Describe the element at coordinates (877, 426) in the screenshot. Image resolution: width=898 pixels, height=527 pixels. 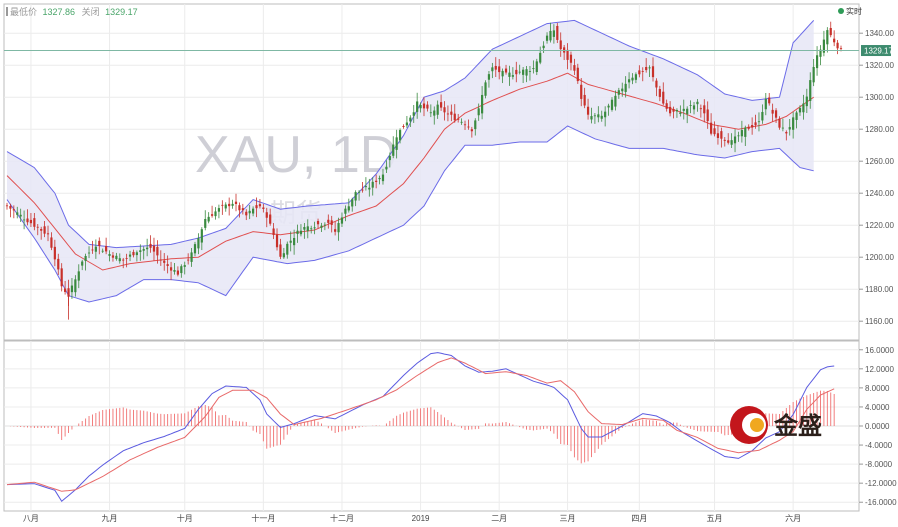
I see `macd-tick-label: 0.0000` at that location.